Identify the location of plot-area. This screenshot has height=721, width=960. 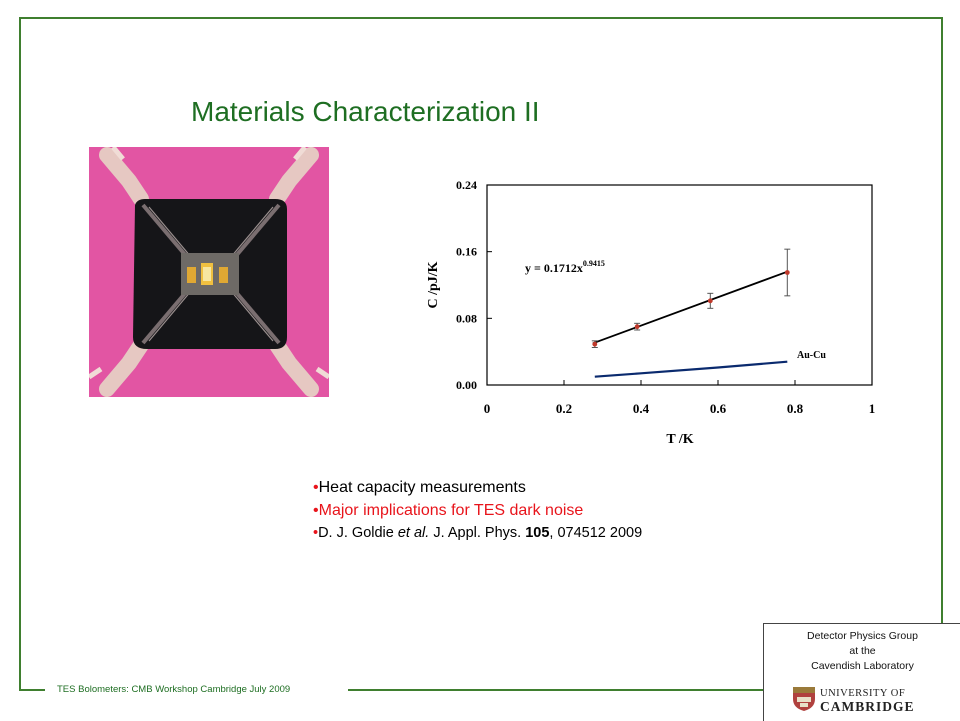
(679, 285).